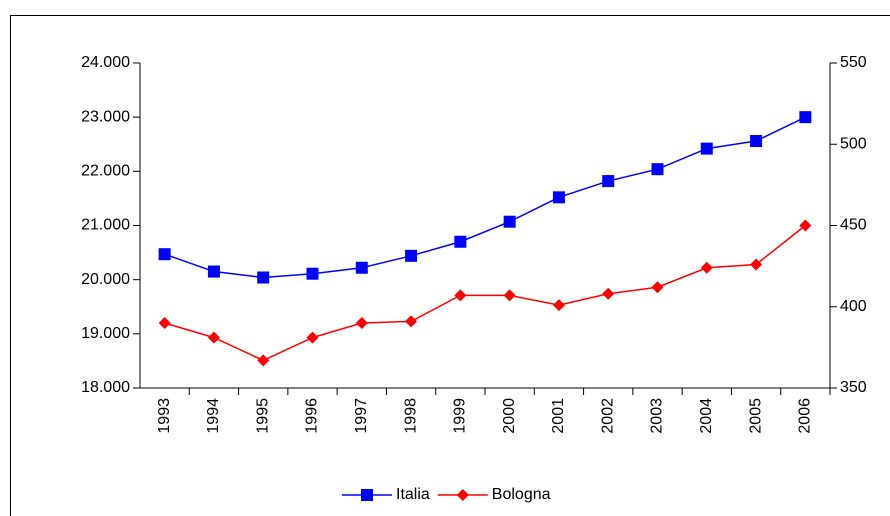  I want to click on y2-tick-label: 550, so click(853, 62).